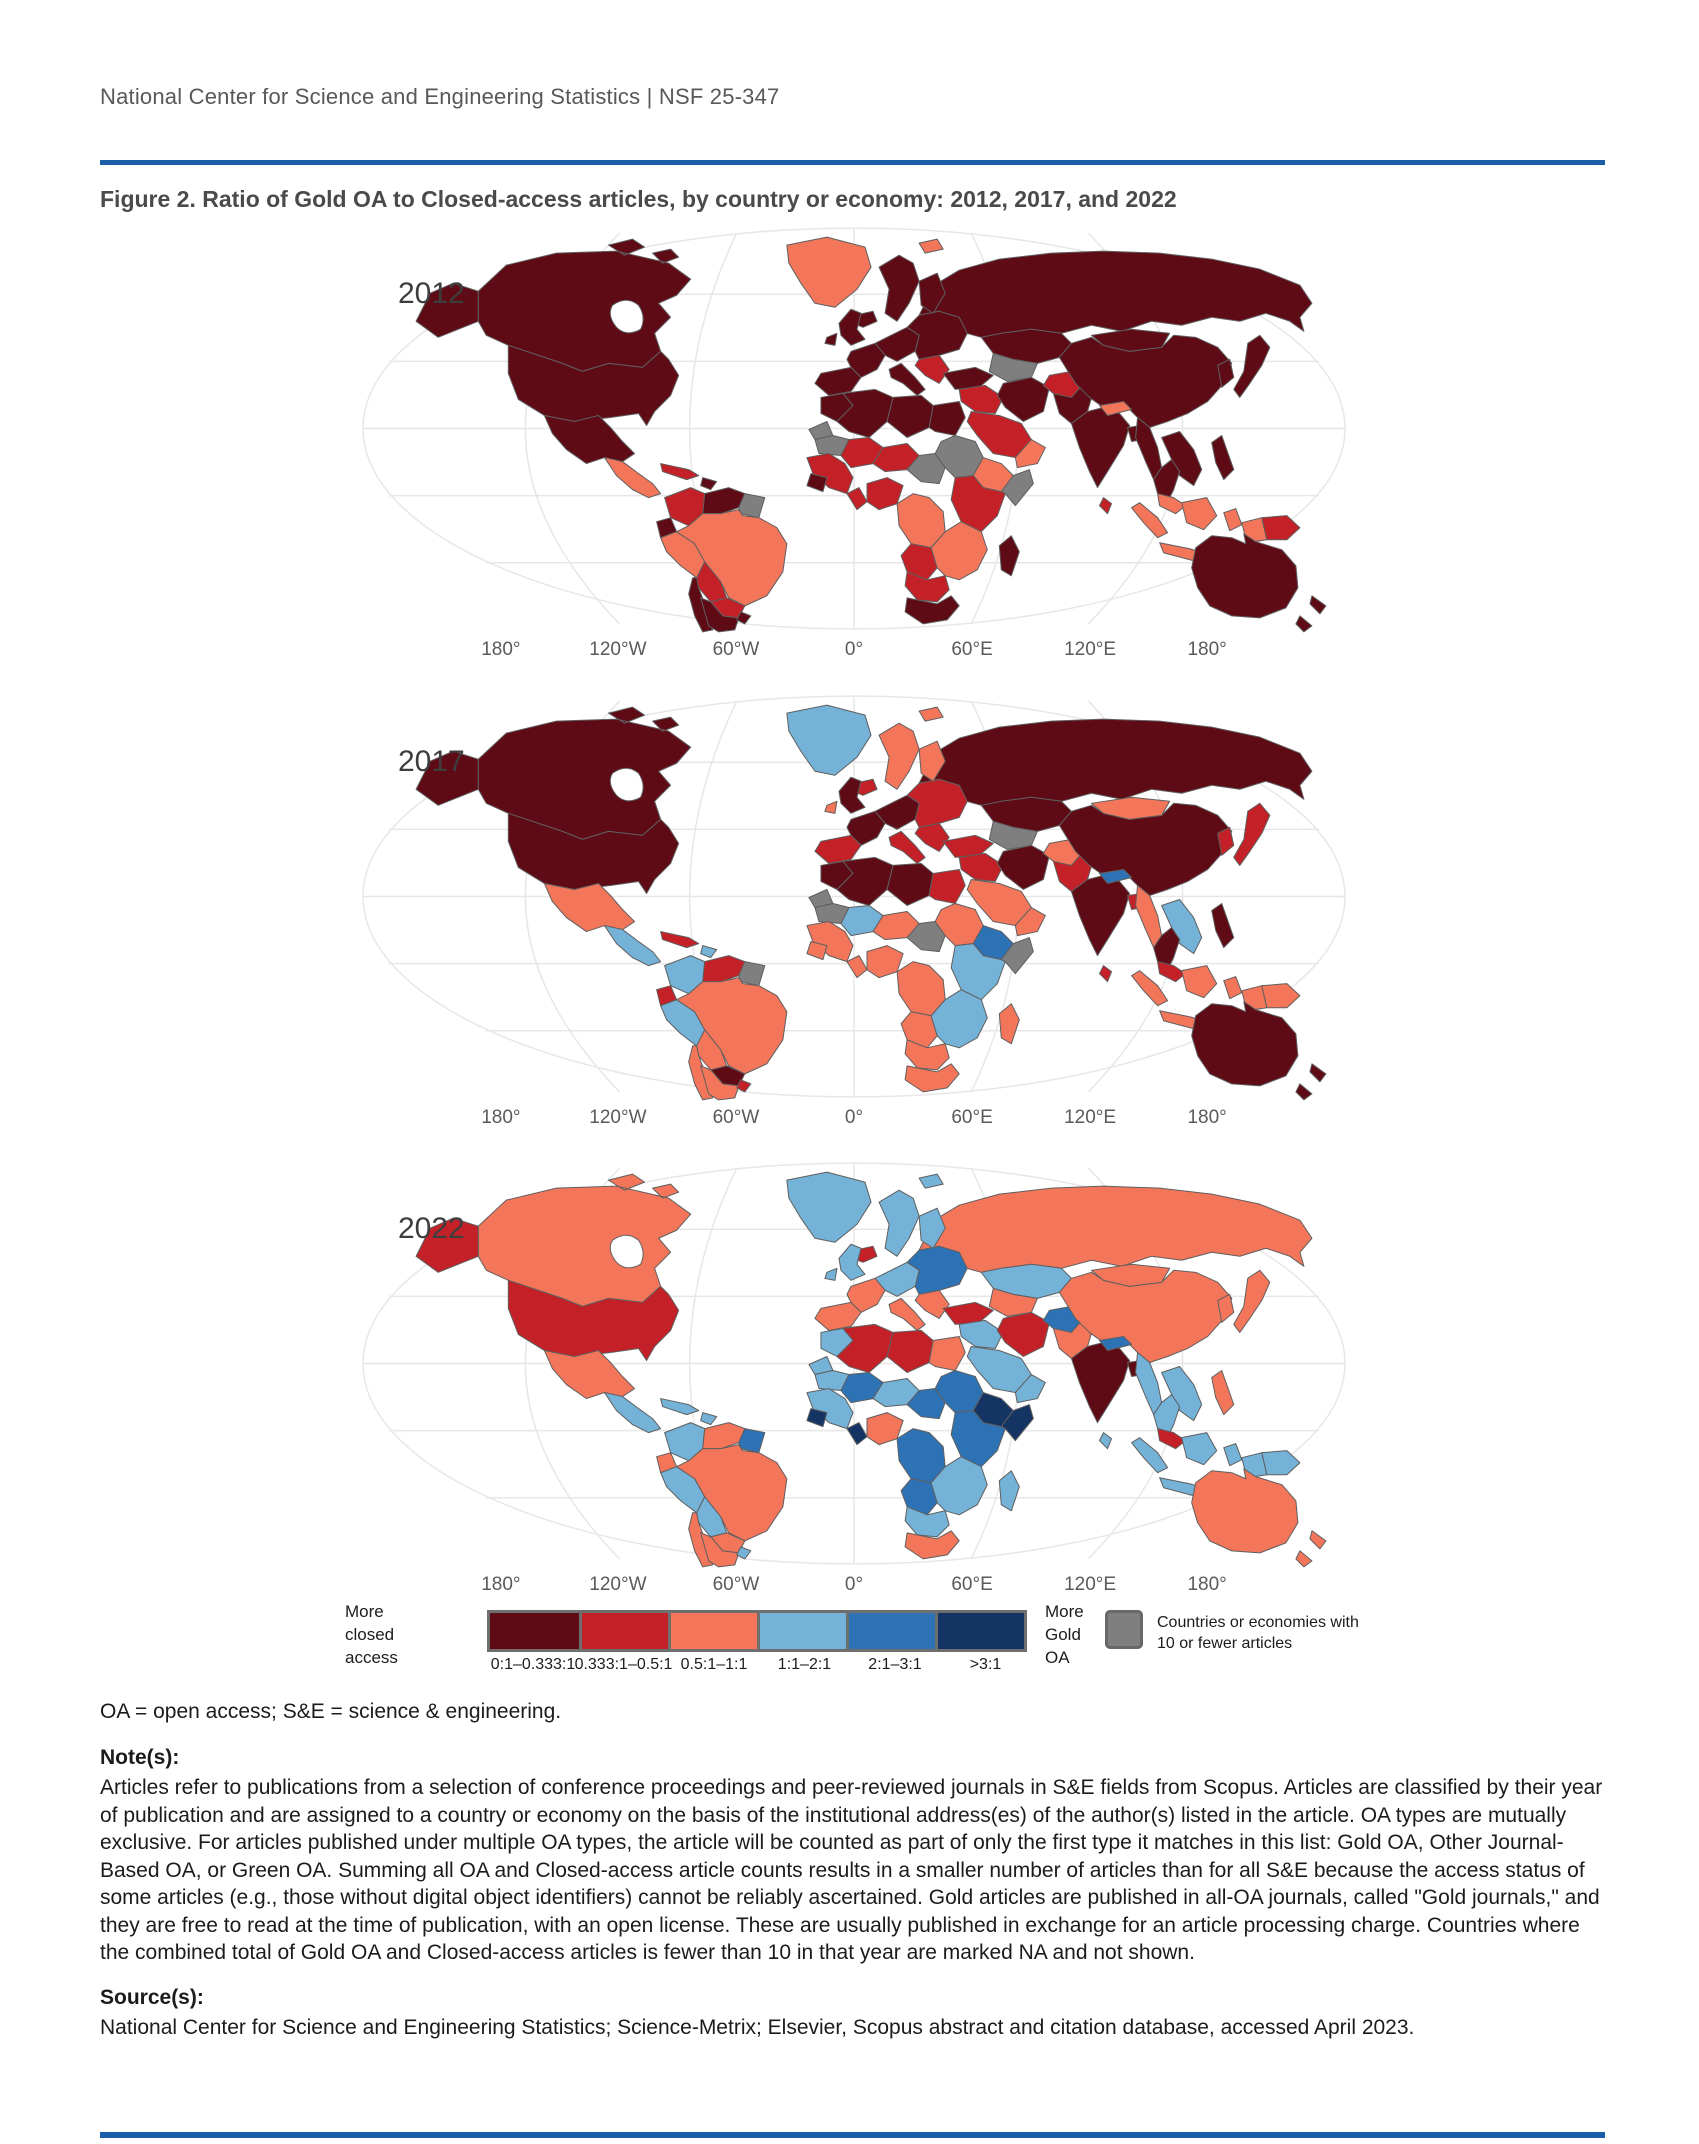  I want to click on legend-range-label: 0.333:1–0.5:1, so click(623, 1664).